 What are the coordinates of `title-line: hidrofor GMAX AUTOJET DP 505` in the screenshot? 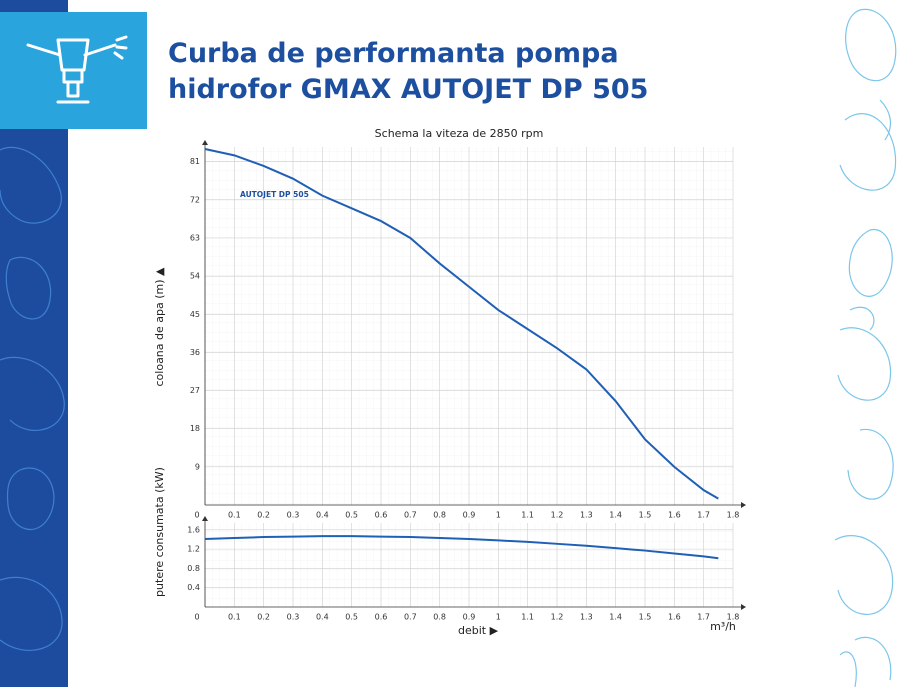 It's located at (408, 89).